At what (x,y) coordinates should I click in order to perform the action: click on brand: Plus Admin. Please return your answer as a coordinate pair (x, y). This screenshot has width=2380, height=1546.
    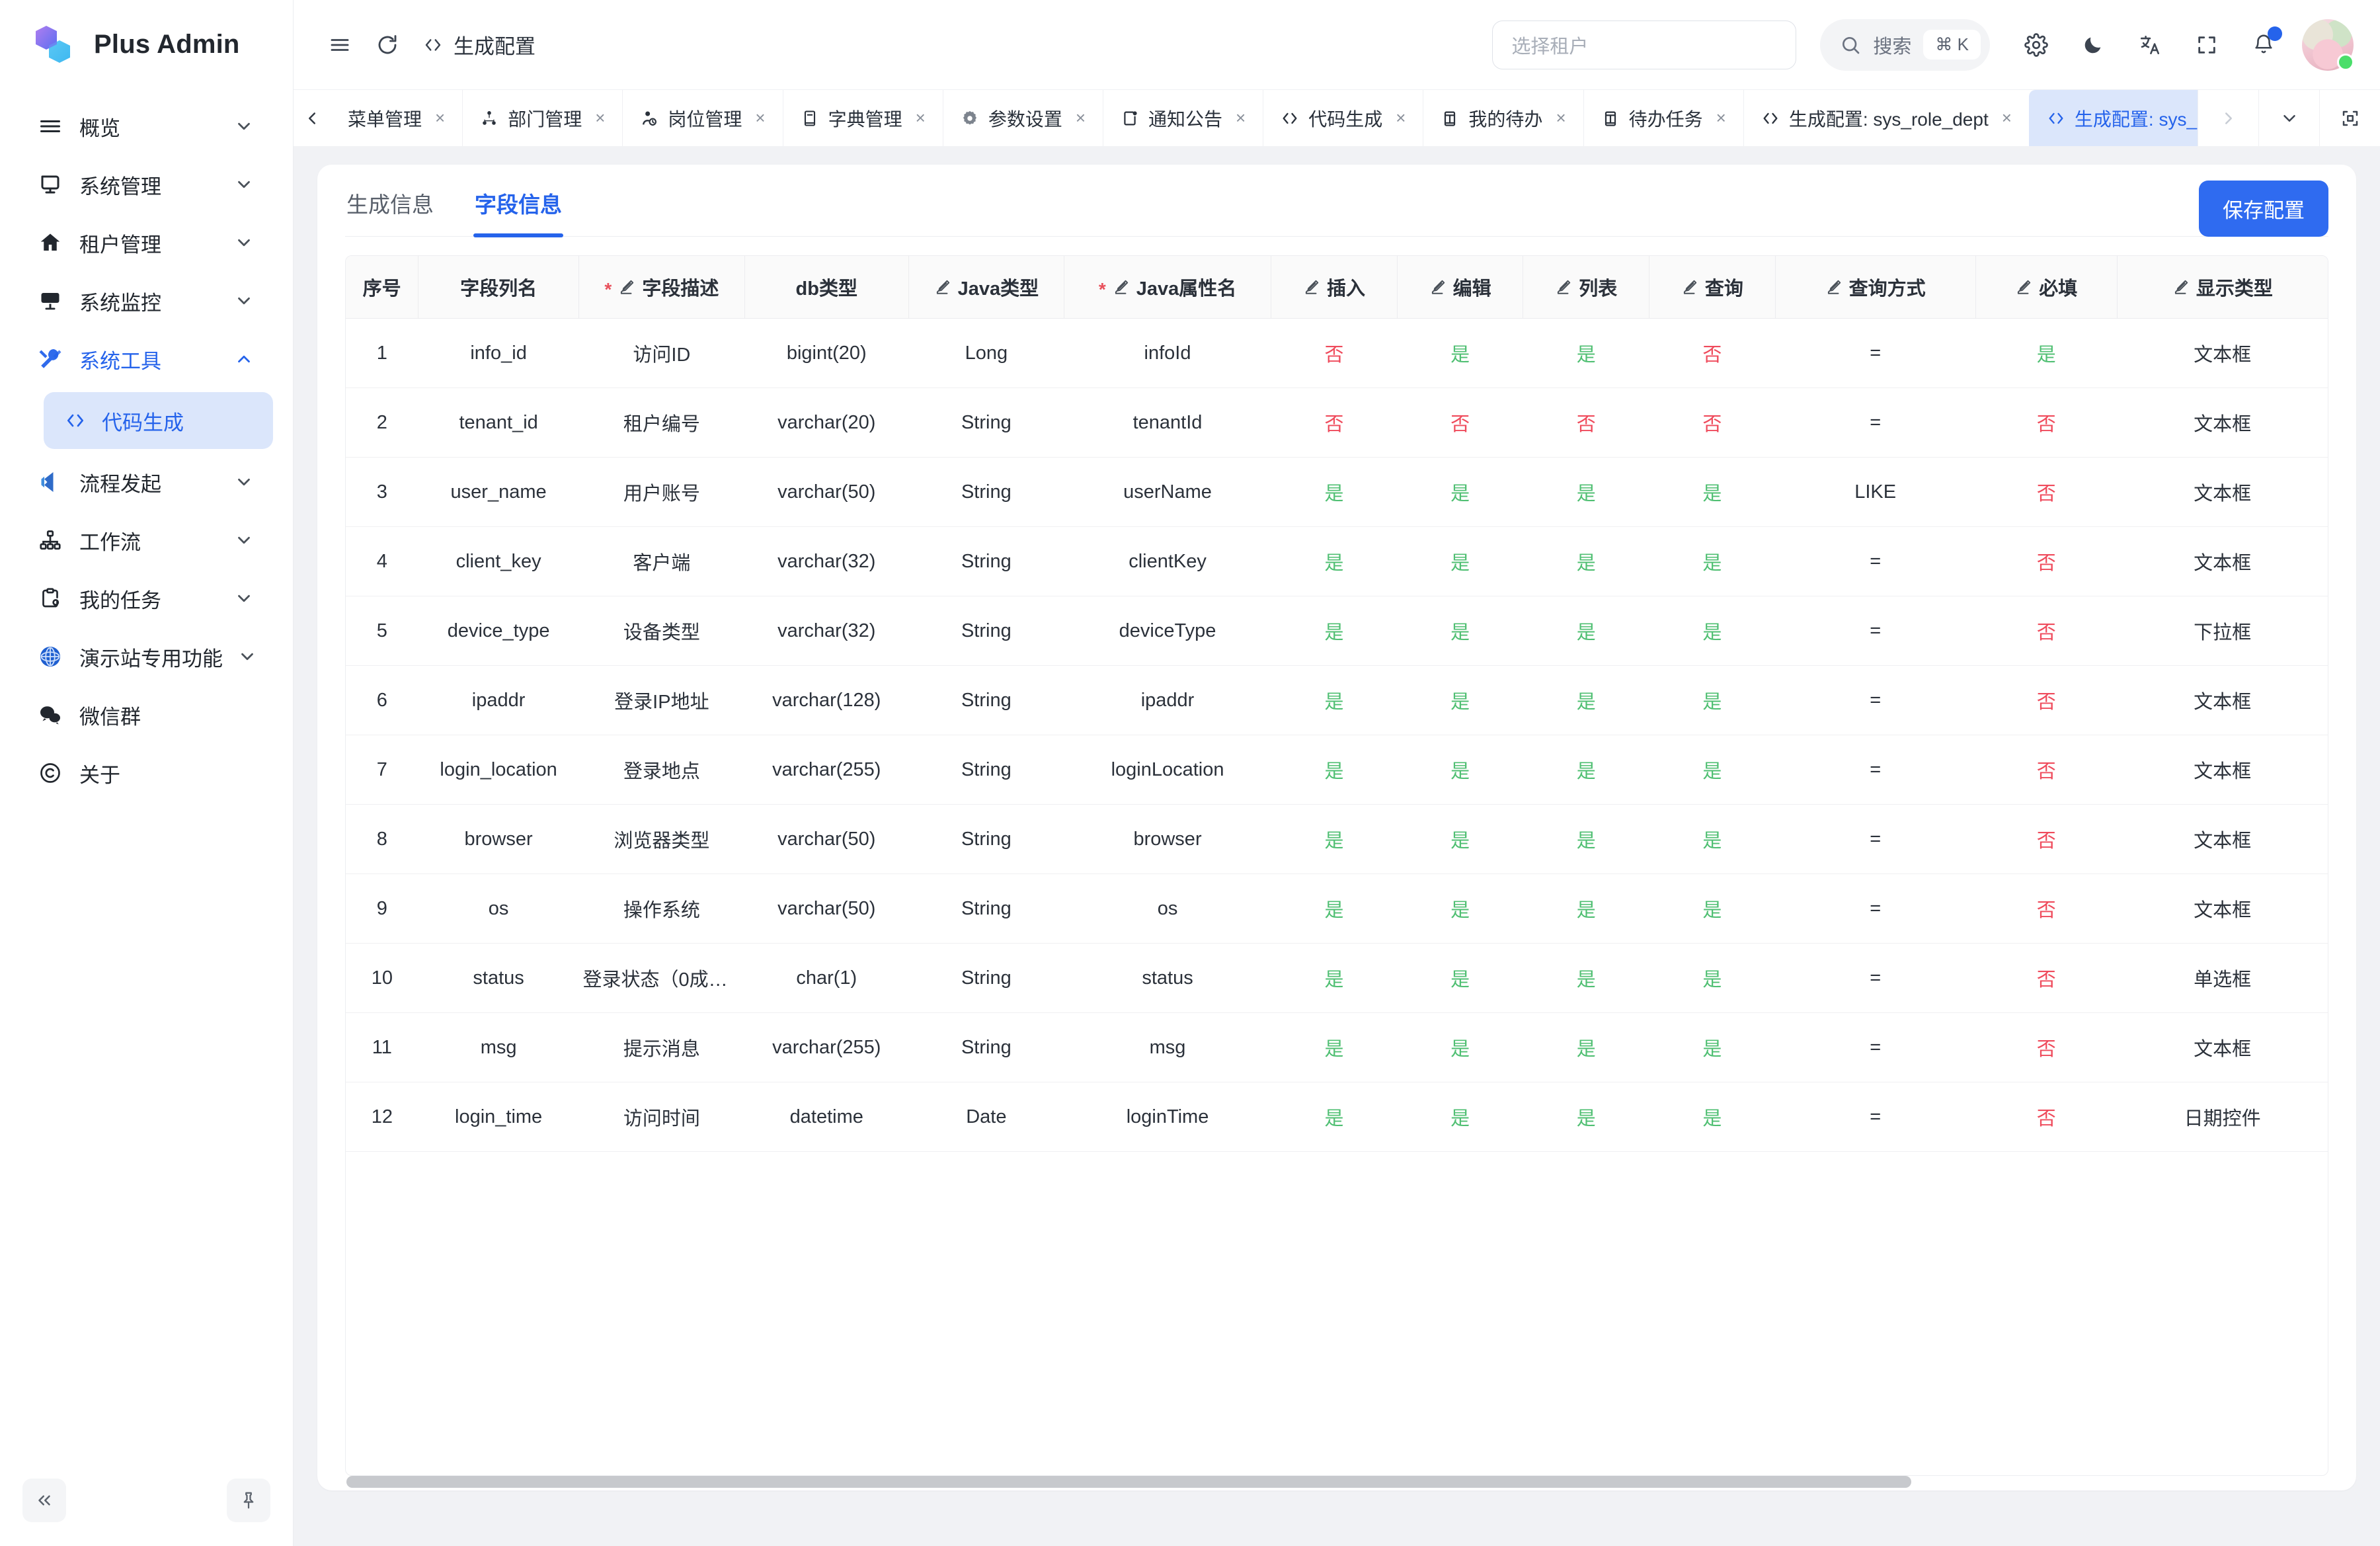
    Looking at the image, I should click on (146, 44).